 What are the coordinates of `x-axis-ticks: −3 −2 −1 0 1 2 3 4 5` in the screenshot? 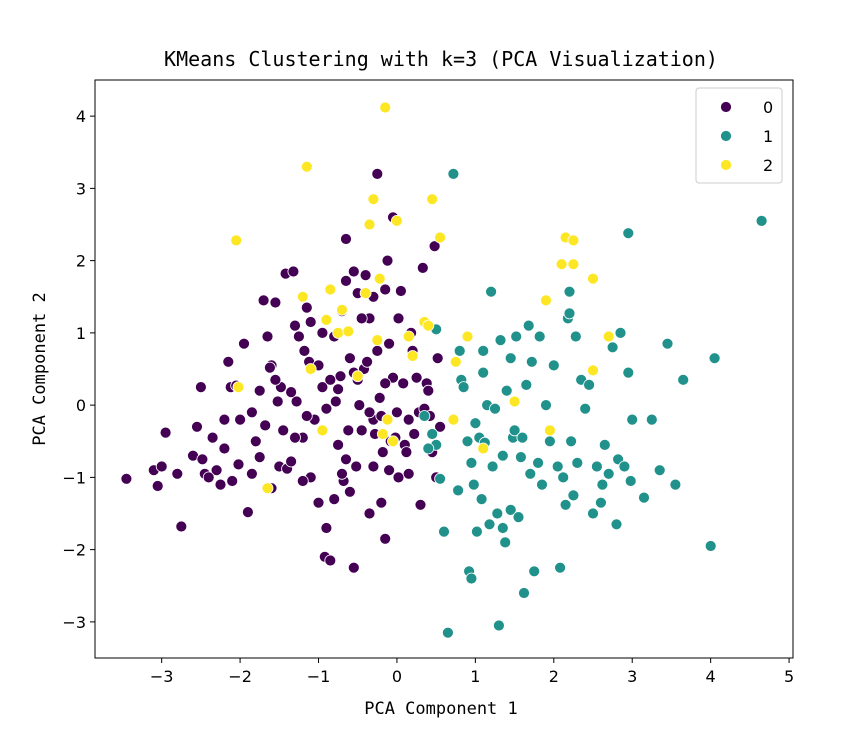 It's located at (472, 672).